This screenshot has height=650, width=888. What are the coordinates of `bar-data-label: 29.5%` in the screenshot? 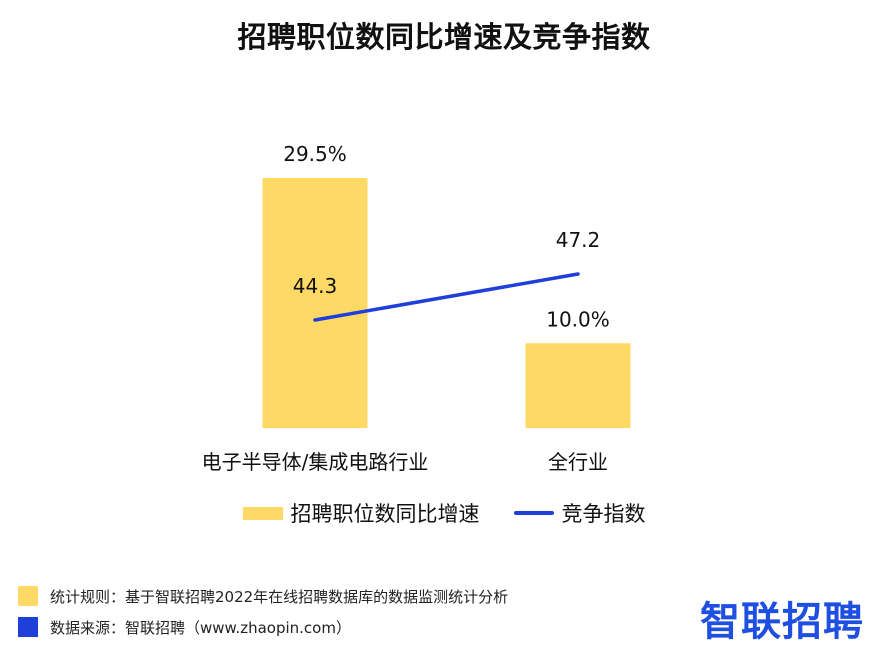 It's located at (315, 154).